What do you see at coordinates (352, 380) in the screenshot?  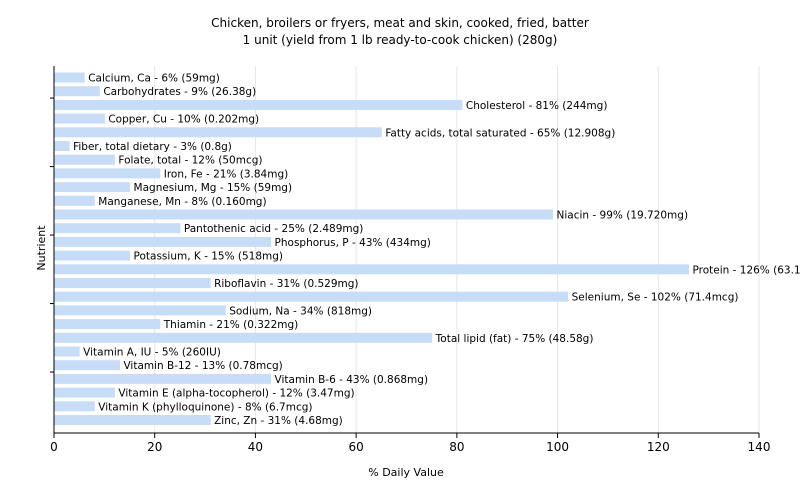 I see `bar-label: Vitamin B-6 - 43% (0.868mg)` at bounding box center [352, 380].